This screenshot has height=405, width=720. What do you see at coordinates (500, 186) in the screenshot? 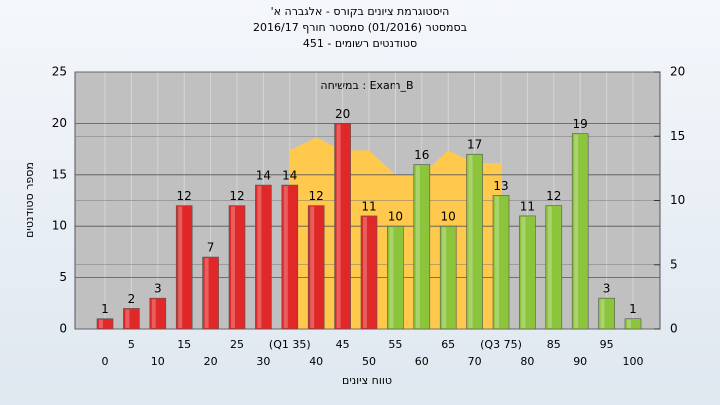
I see `data-label: 13` at bounding box center [500, 186].